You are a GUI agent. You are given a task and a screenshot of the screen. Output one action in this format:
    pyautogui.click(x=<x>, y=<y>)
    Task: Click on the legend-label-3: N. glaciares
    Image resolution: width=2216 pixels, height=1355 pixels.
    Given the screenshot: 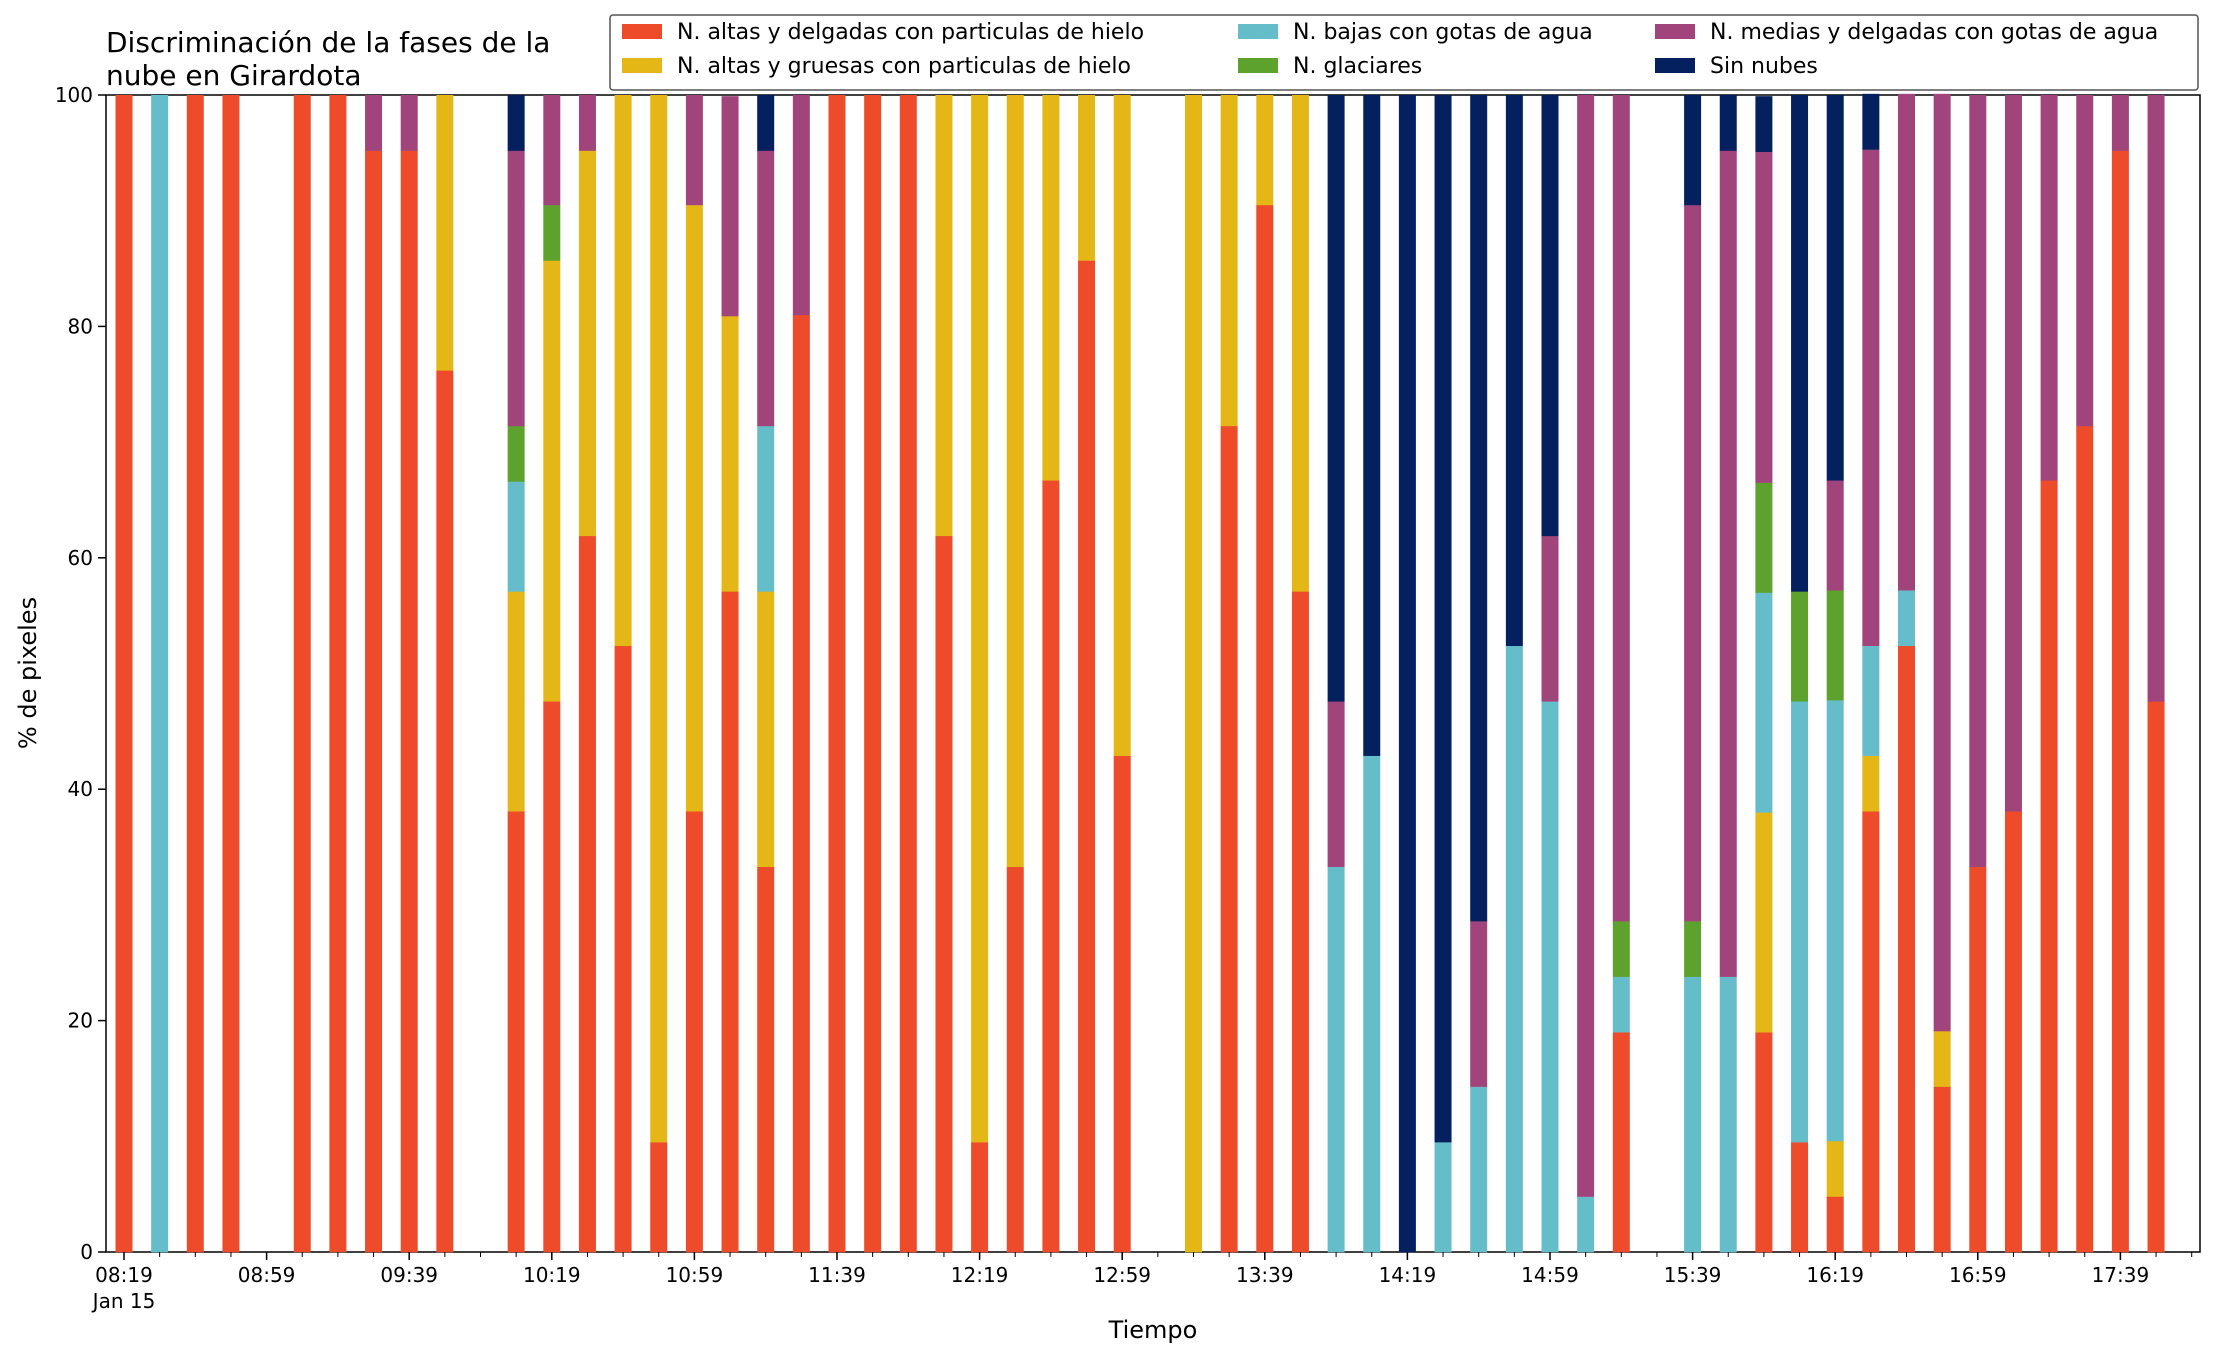 What is the action you would take?
    pyautogui.click(x=1357, y=66)
    